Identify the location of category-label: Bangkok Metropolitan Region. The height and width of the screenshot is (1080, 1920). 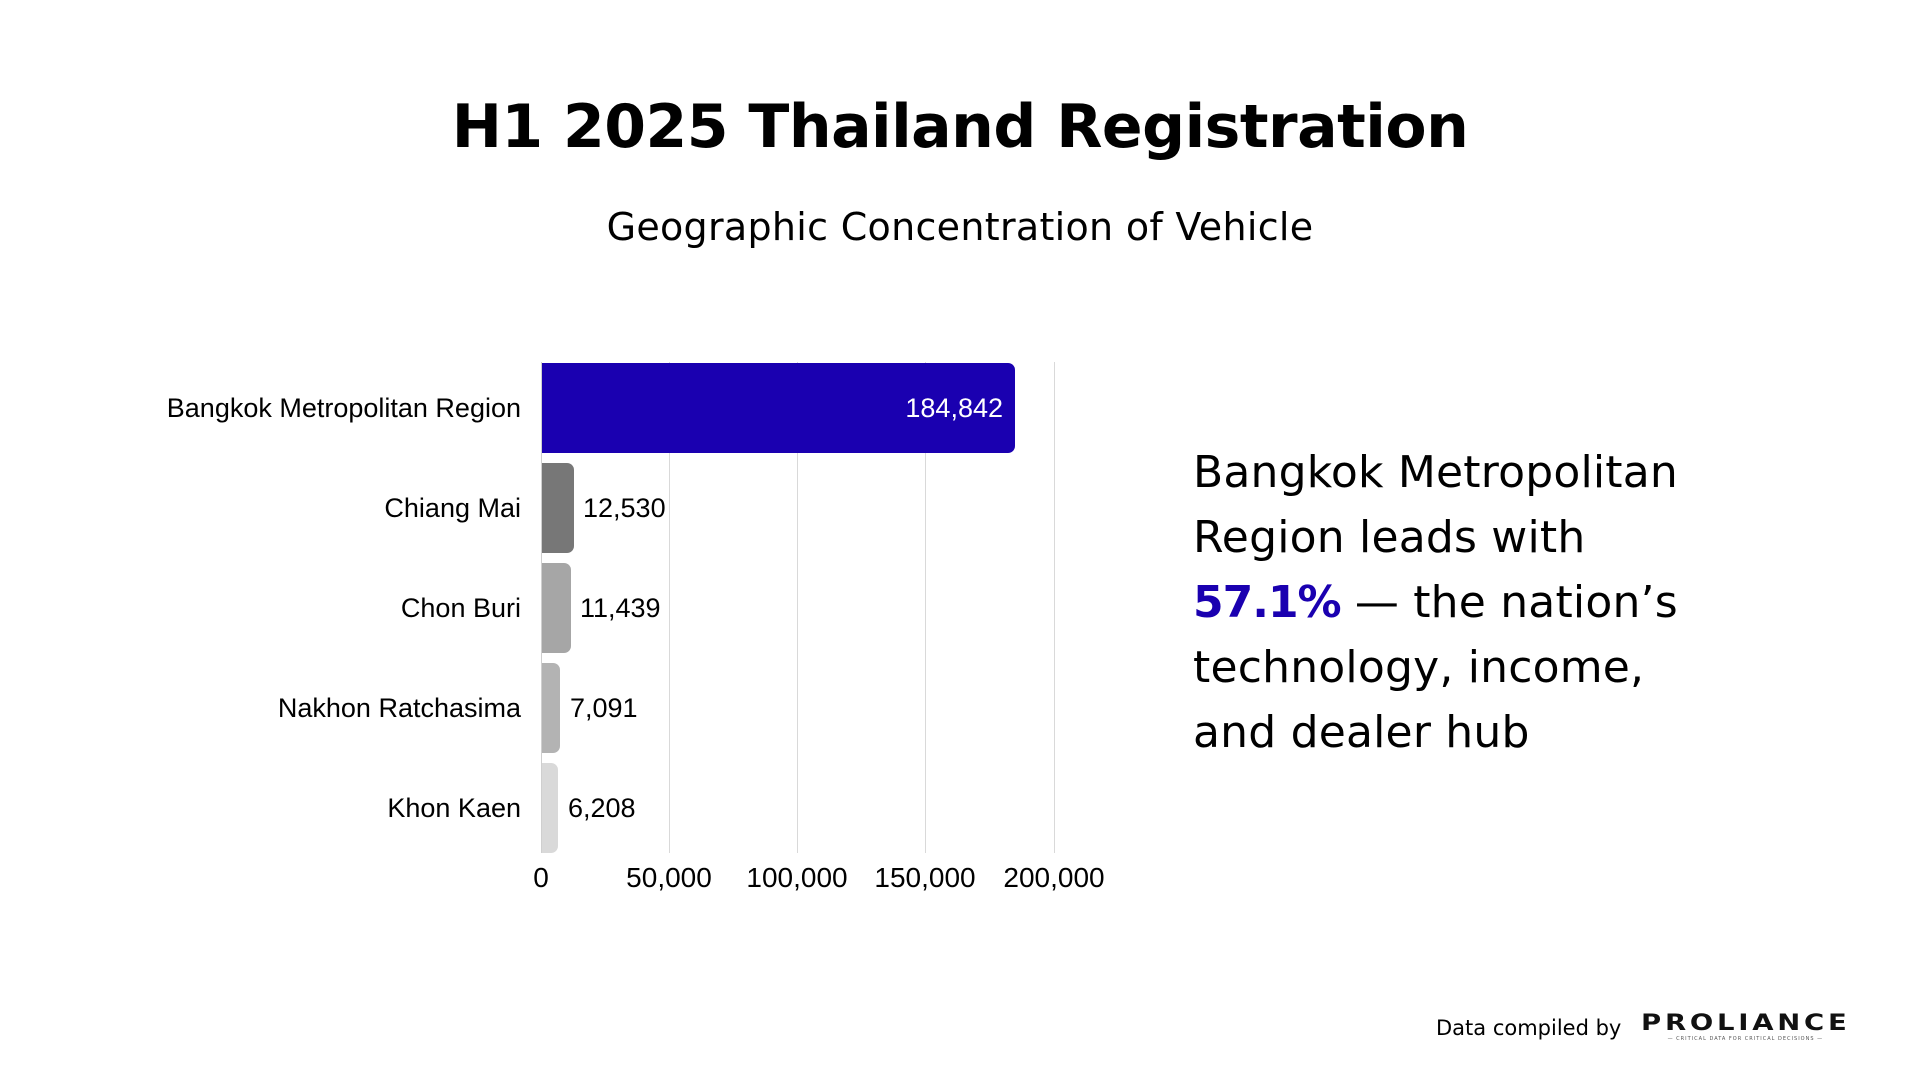
(343, 408).